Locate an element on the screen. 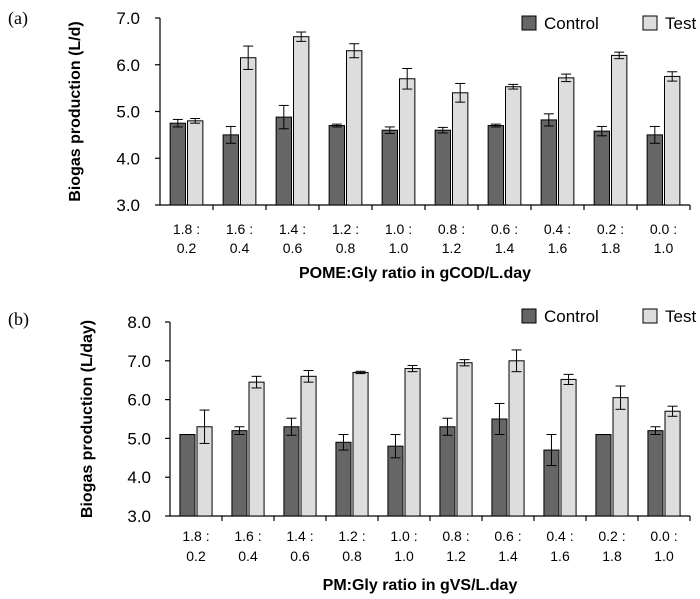 The height and width of the screenshot is (599, 700). y-axis-title: Biogas production (L/day) is located at coordinates (87, 419).